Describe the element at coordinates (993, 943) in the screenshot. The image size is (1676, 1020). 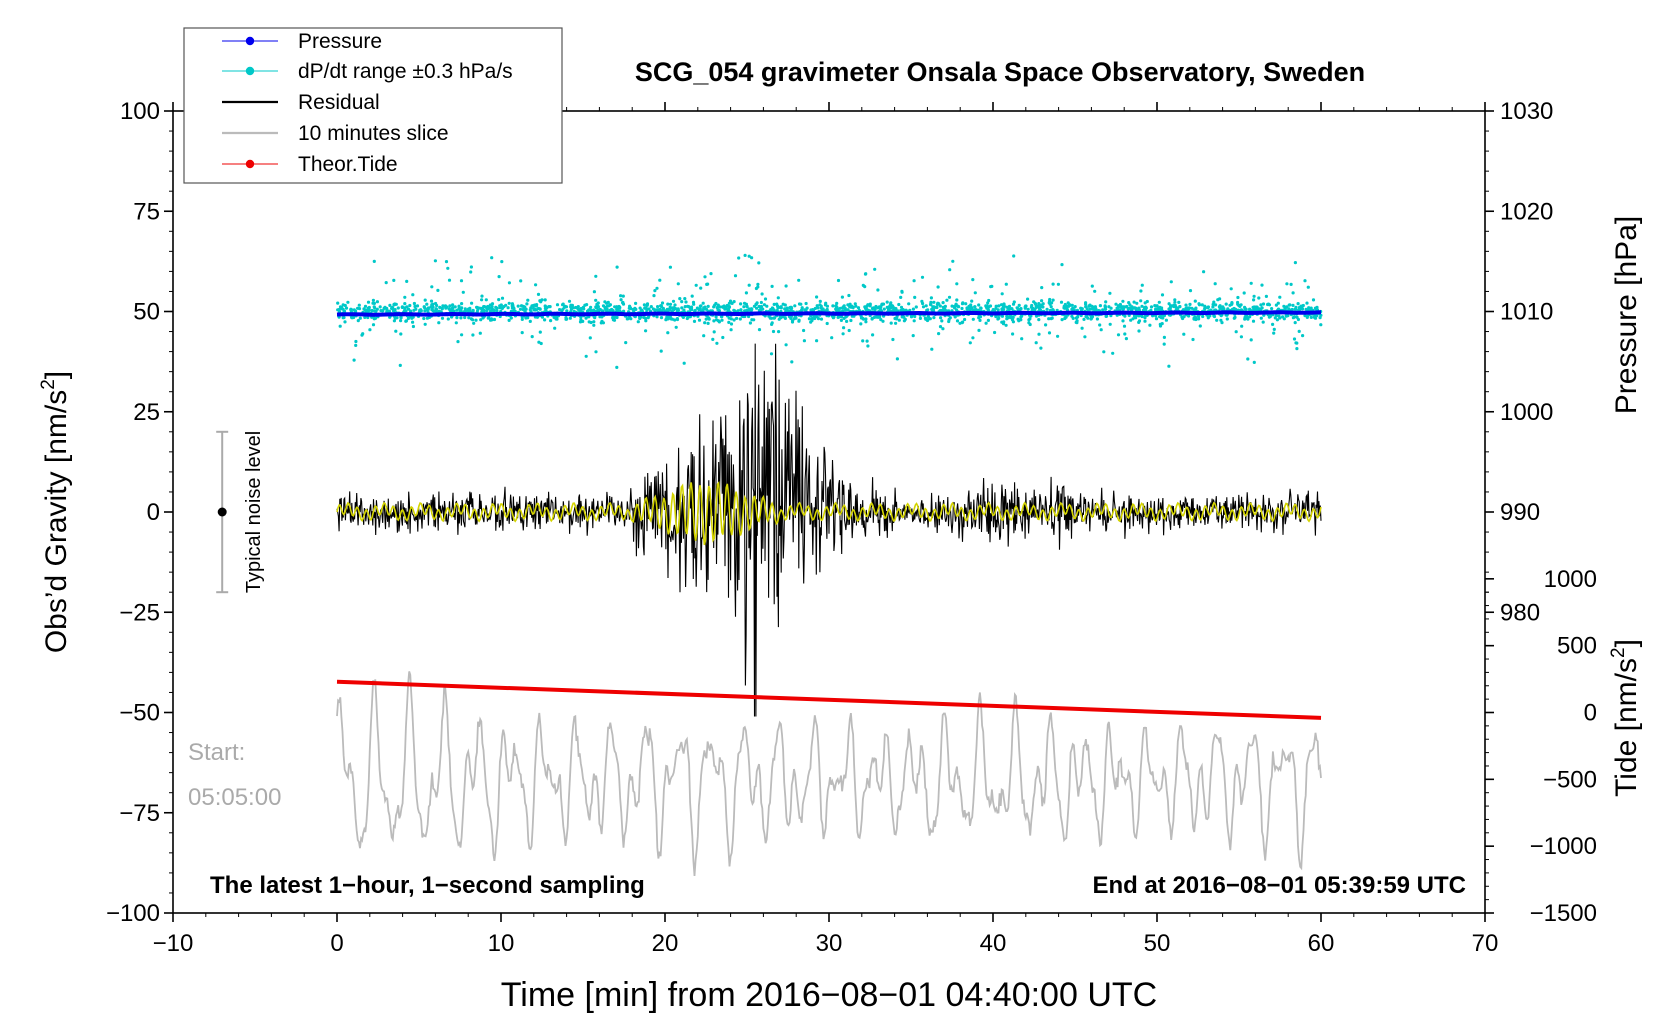
I see `x-tick-label: 40` at that location.